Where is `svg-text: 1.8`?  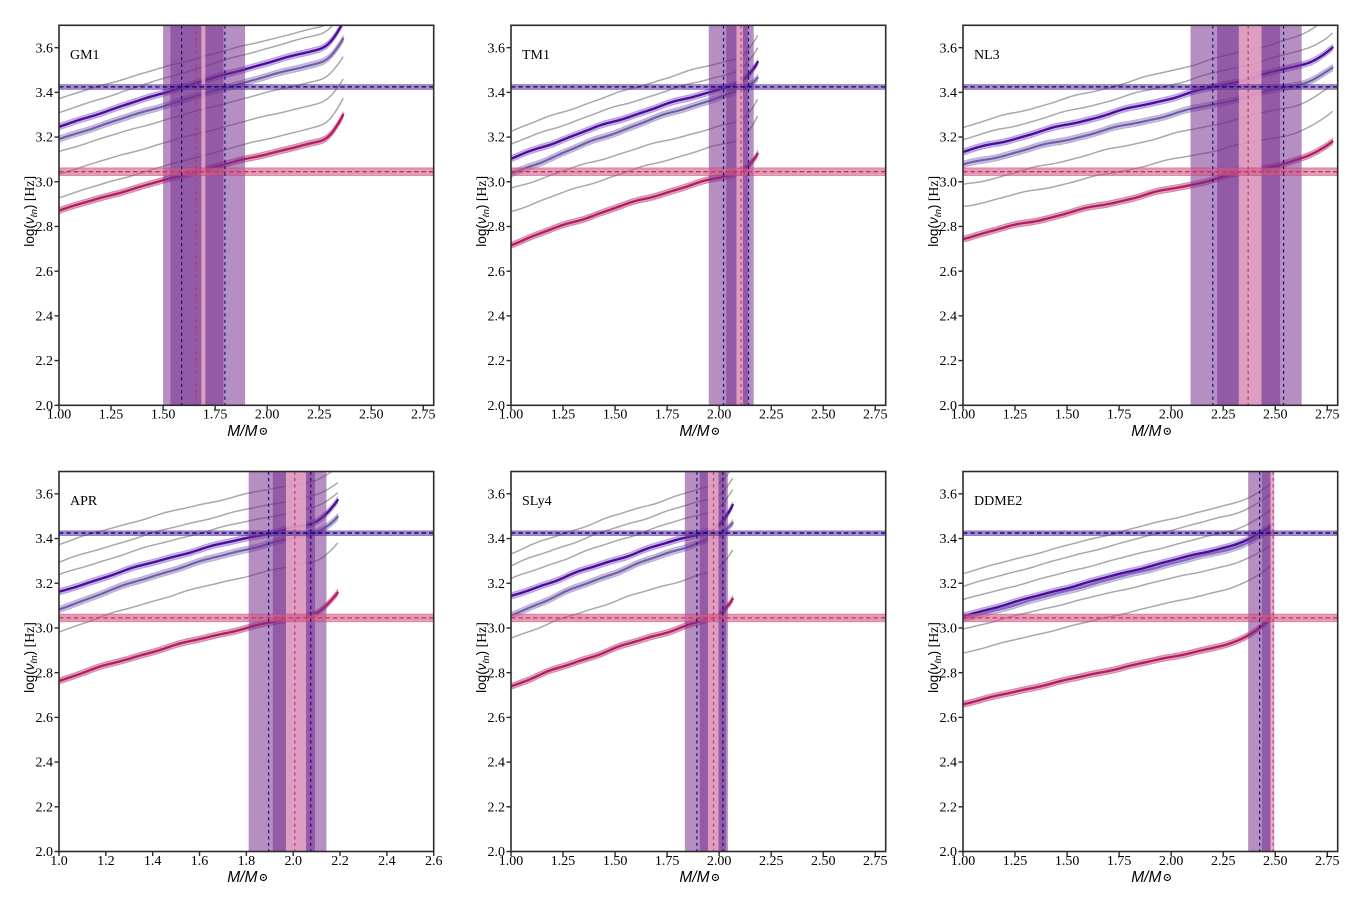 svg-text: 1.8 is located at coordinates (247, 861).